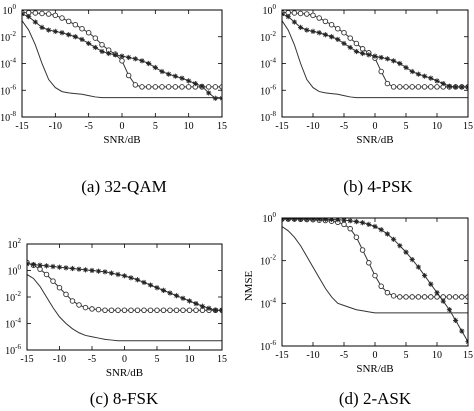 The height and width of the screenshot is (411, 474). I want to click on x-tick-label: -5, so click(88, 126).